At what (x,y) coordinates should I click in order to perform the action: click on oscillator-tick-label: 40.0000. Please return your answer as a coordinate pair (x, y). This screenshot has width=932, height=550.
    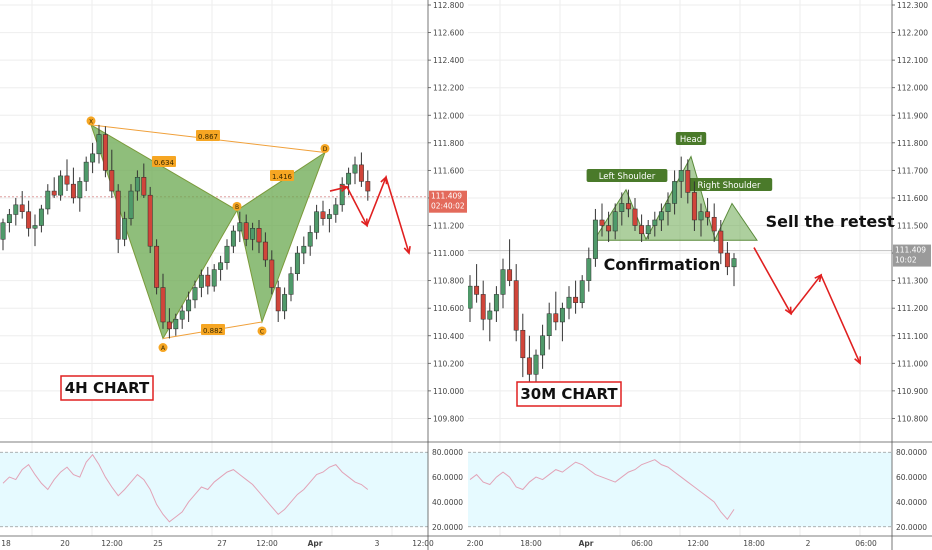
    Looking at the image, I should click on (911, 502).